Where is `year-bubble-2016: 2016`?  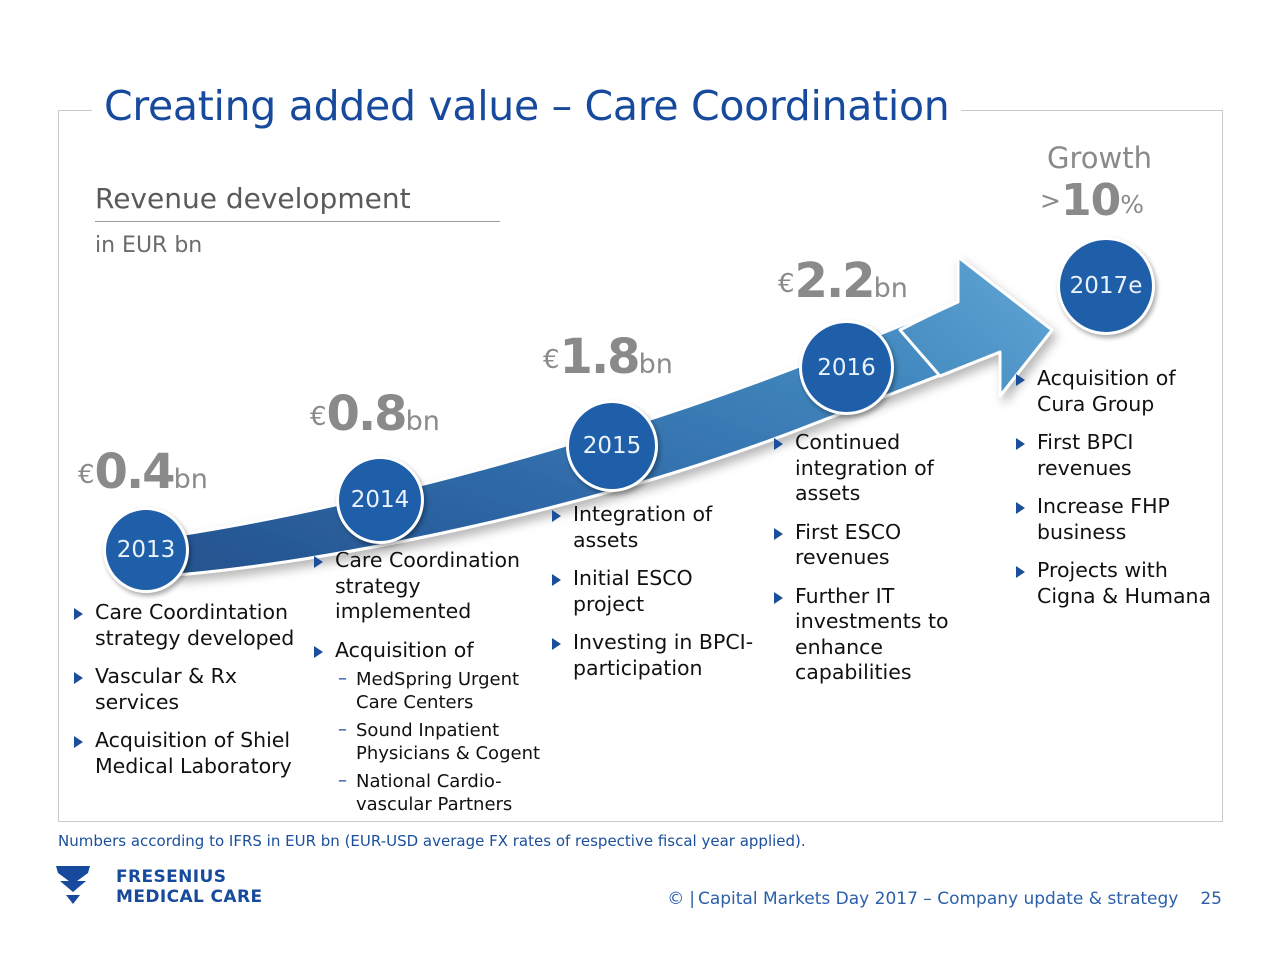 year-bubble-2016: 2016 is located at coordinates (846, 367).